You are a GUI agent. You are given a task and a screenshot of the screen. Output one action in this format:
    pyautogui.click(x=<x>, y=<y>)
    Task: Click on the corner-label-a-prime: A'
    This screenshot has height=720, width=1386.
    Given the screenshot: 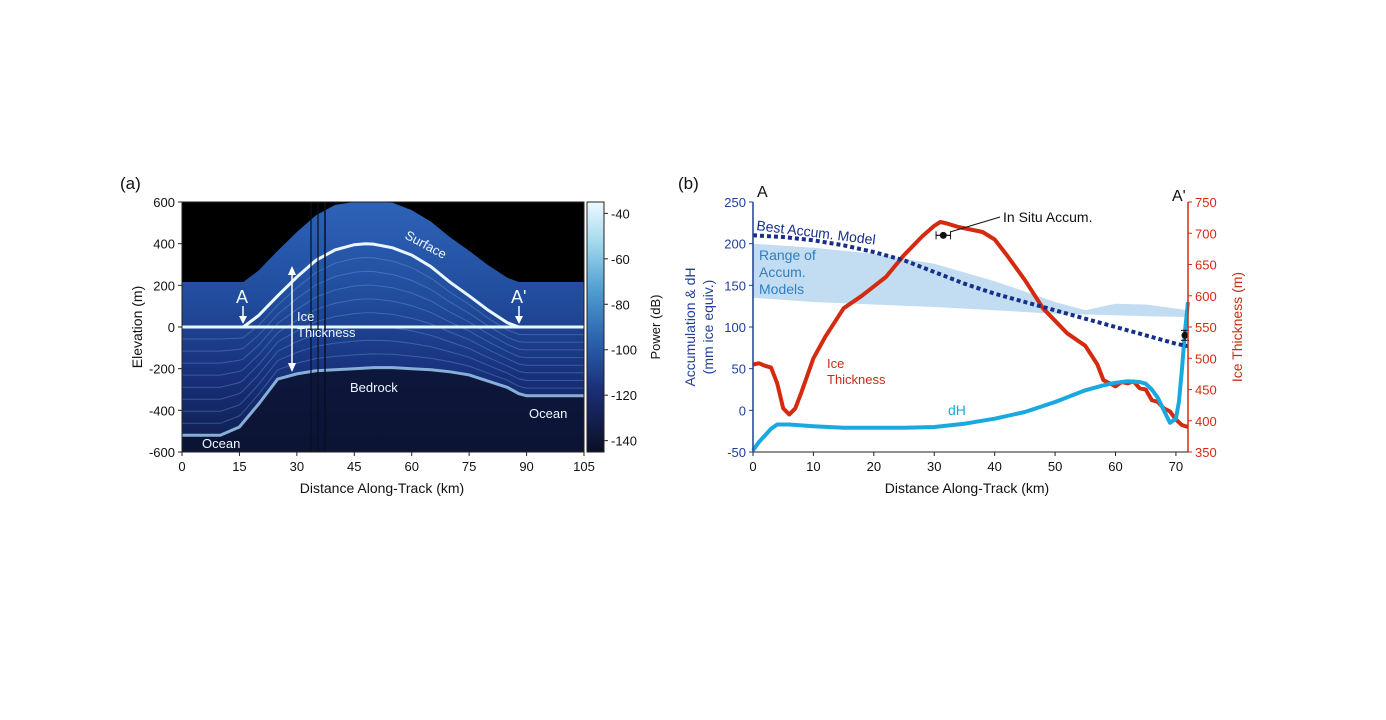 What is the action you would take?
    pyautogui.click(x=1179, y=196)
    